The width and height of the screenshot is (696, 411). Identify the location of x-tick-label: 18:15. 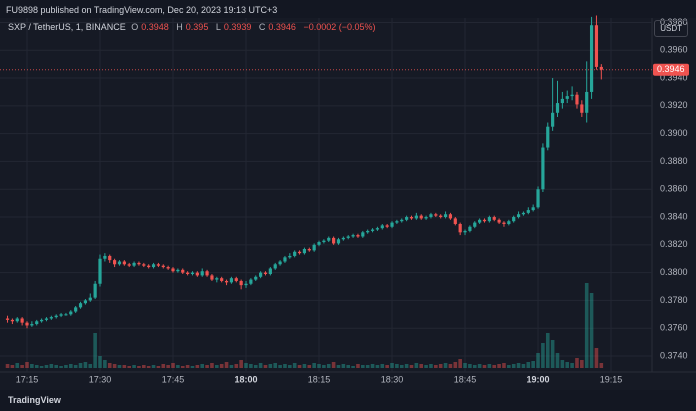
(319, 379).